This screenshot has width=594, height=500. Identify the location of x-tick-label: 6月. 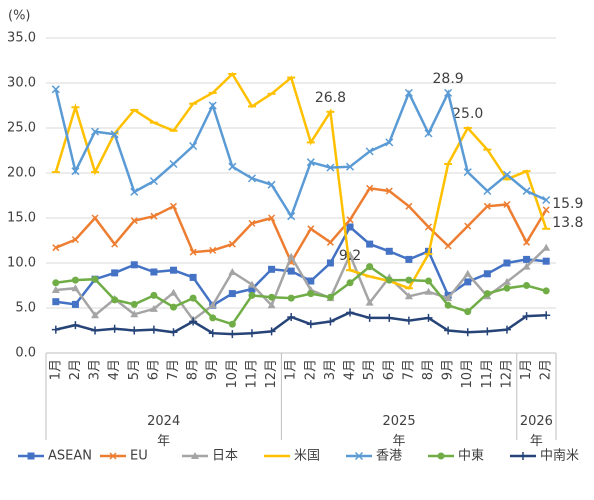
(153, 369).